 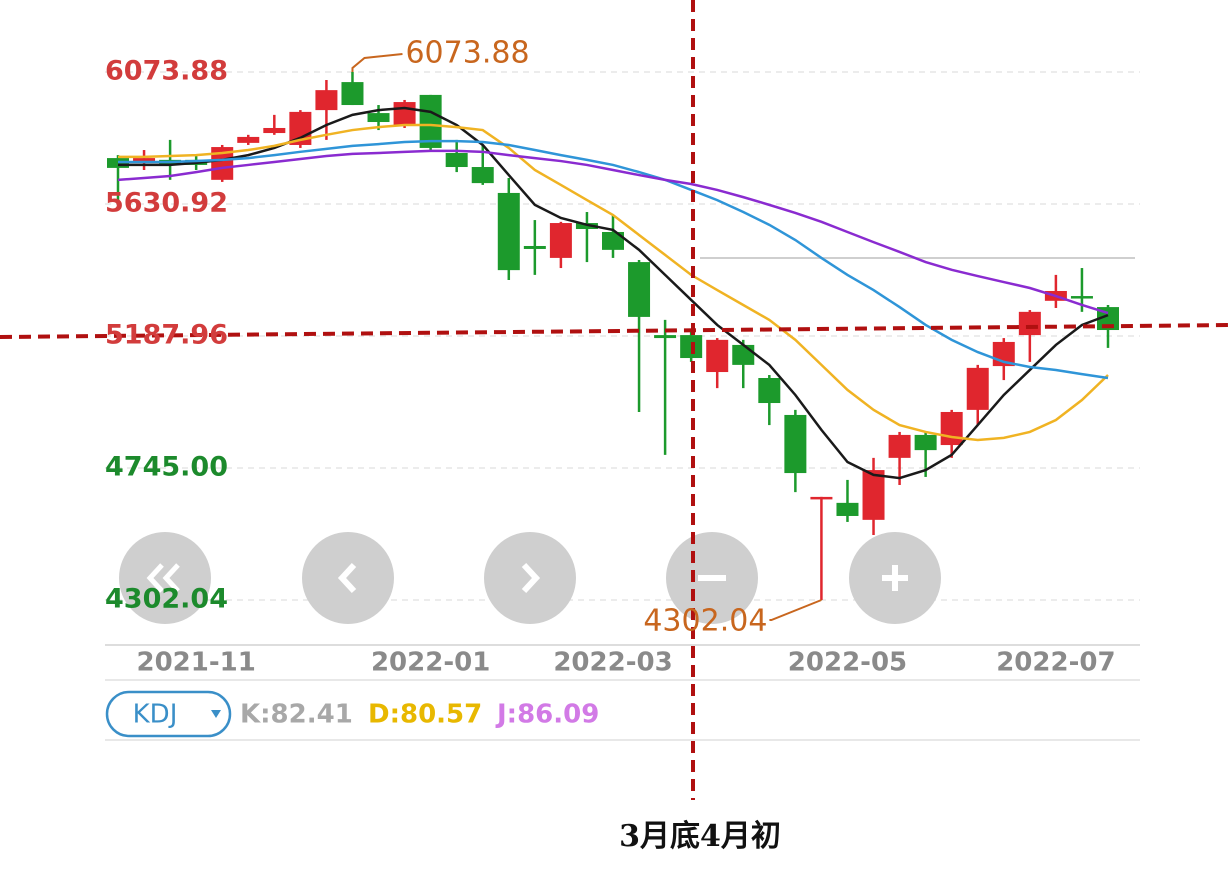 I want to click on zoom-out-button, so click(x=712, y=578).